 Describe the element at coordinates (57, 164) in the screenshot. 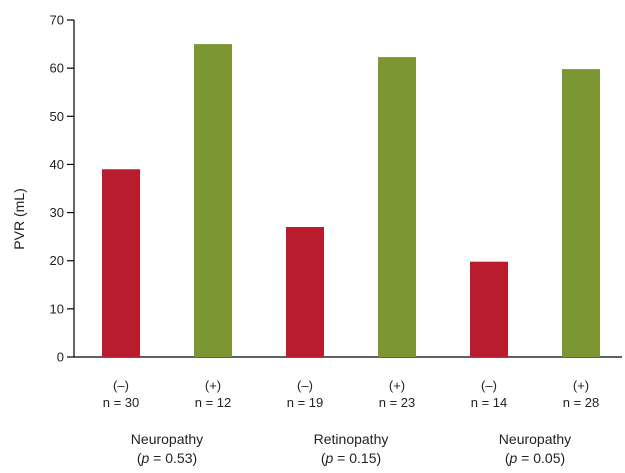

I see `y-tick-label: 40` at that location.